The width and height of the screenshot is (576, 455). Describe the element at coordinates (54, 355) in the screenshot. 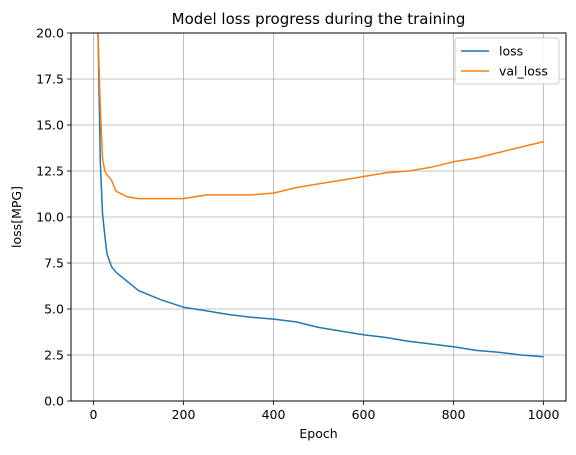

I see `y-tick-label: 2.5` at that location.